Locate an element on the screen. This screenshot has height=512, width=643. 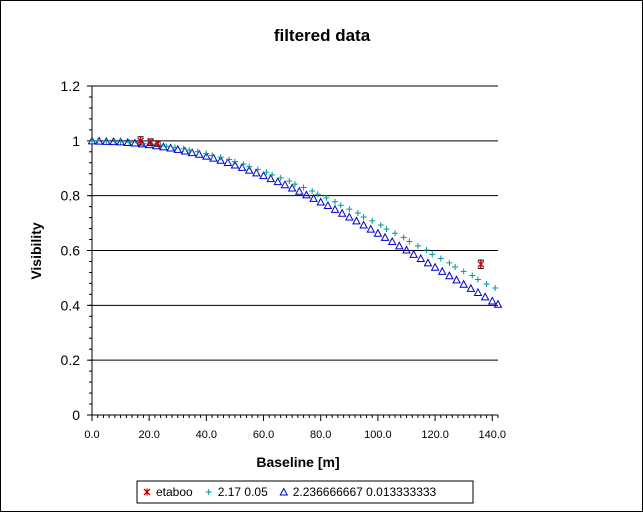
x-tick-label: 60.0 is located at coordinates (263, 435).